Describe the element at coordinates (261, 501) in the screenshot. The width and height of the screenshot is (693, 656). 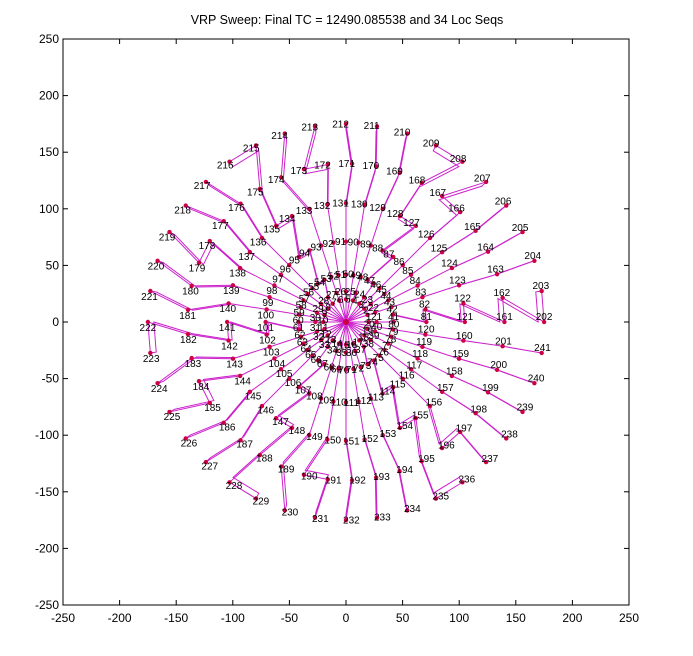
I see `node-label: 229` at that location.